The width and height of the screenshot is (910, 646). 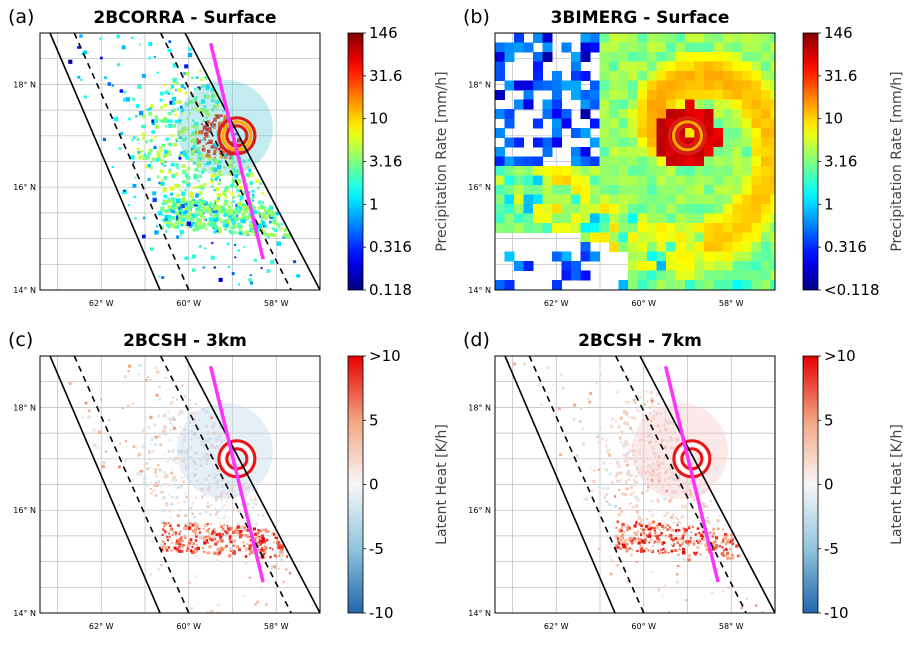 I want to click on colorbar-tick-label: 0.316, so click(x=390, y=247).